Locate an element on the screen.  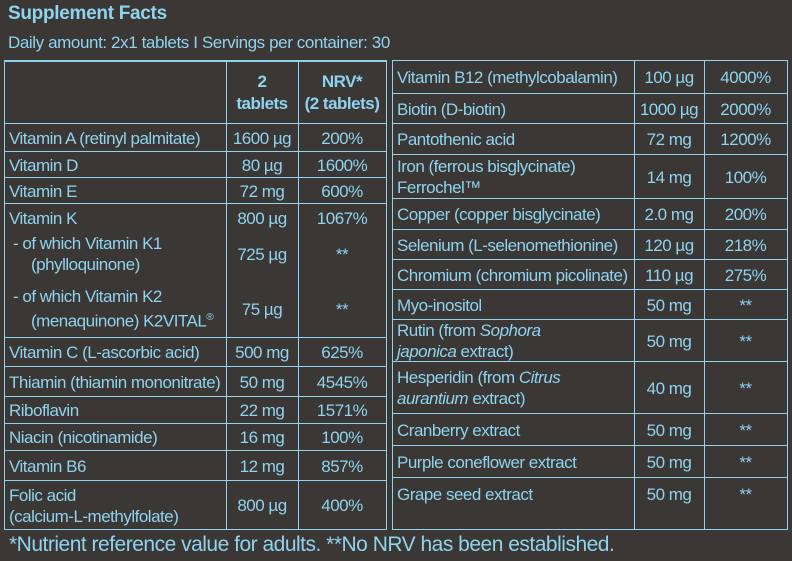
nutrient-nrv: 275% is located at coordinates (745, 275).